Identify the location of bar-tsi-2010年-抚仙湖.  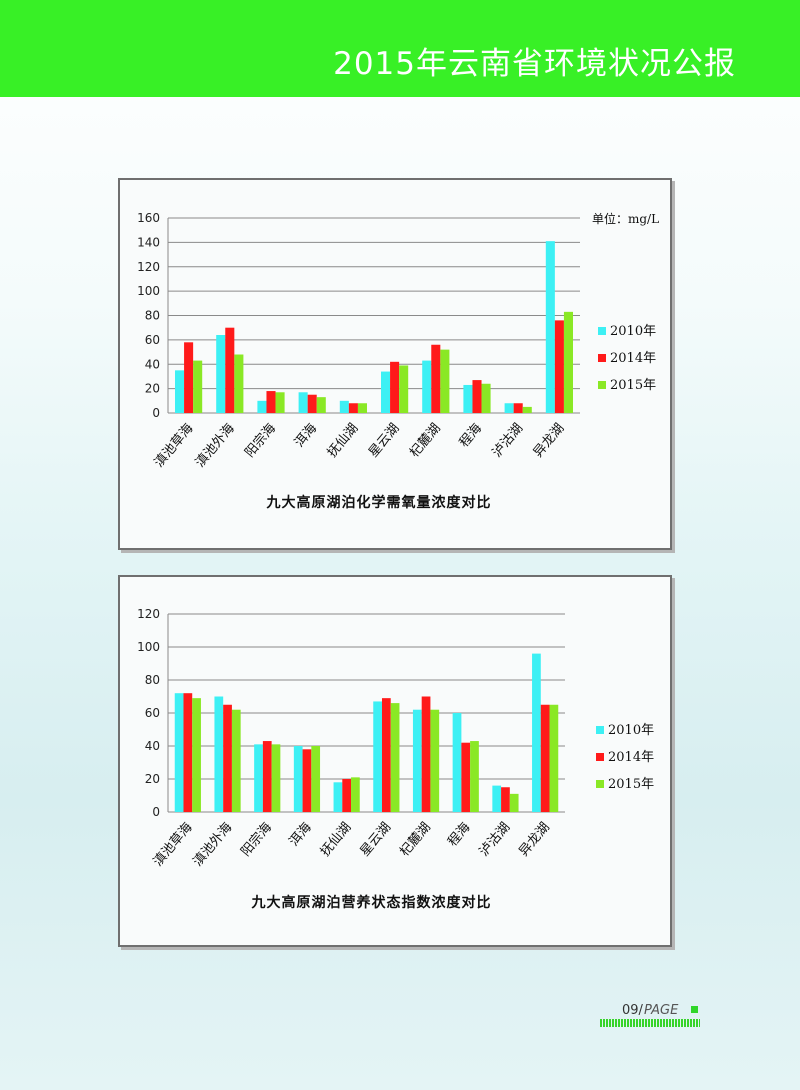
(338, 797).